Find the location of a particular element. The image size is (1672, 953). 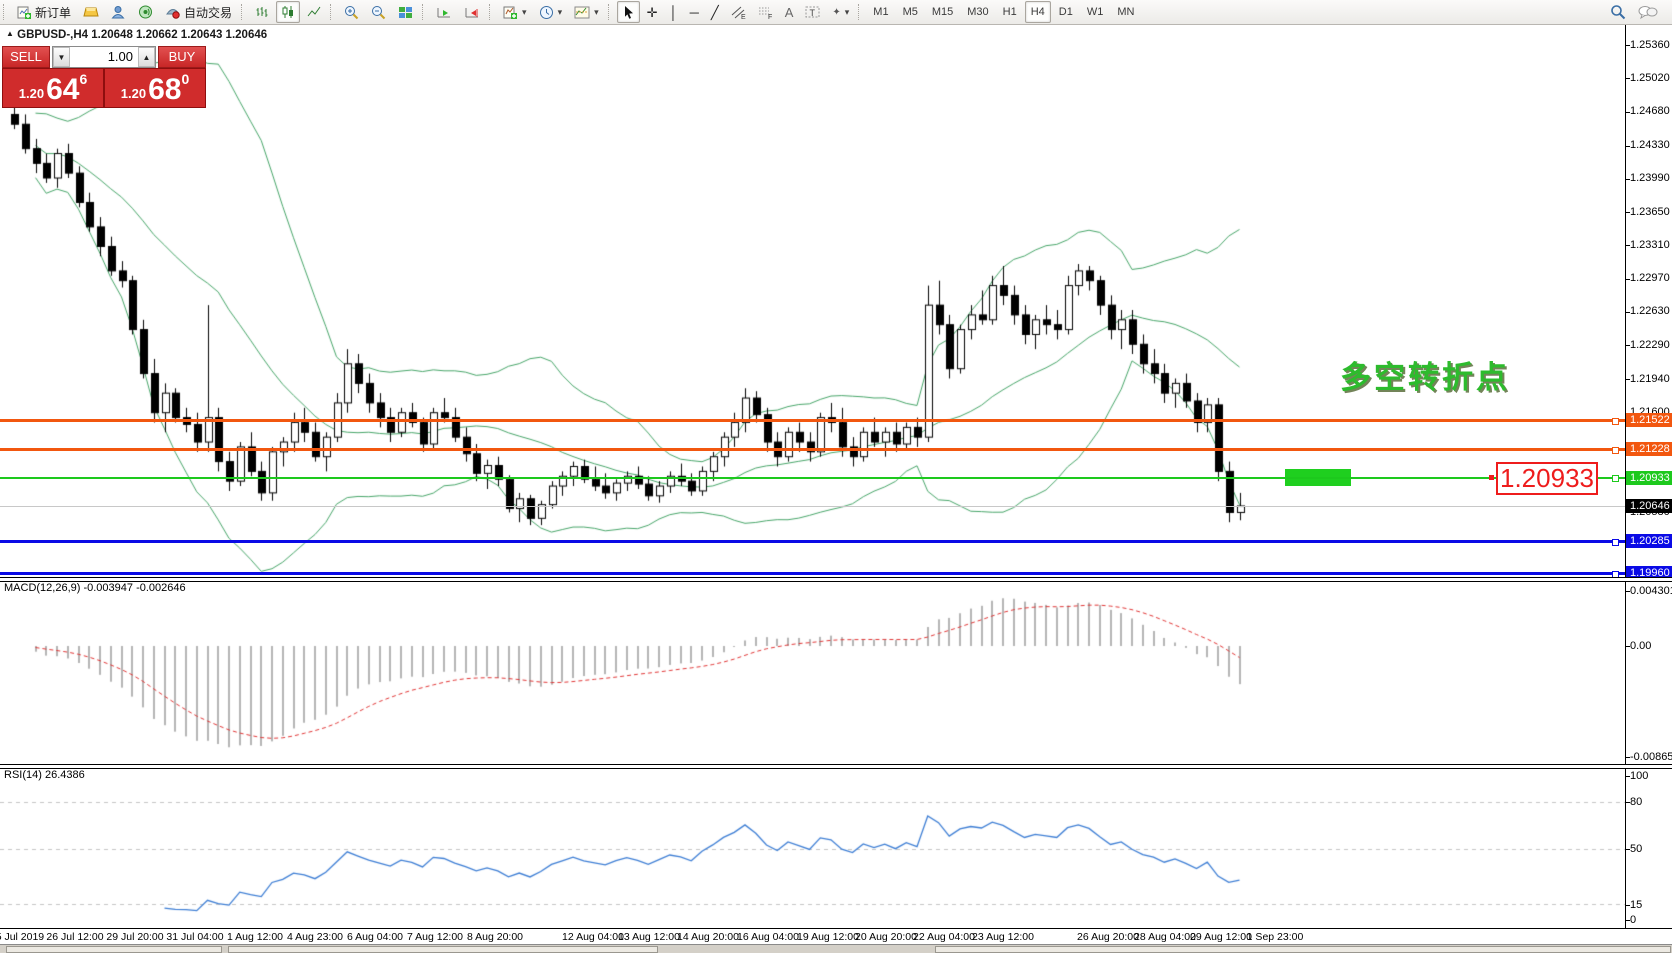

search-button is located at coordinates (1618, 12).